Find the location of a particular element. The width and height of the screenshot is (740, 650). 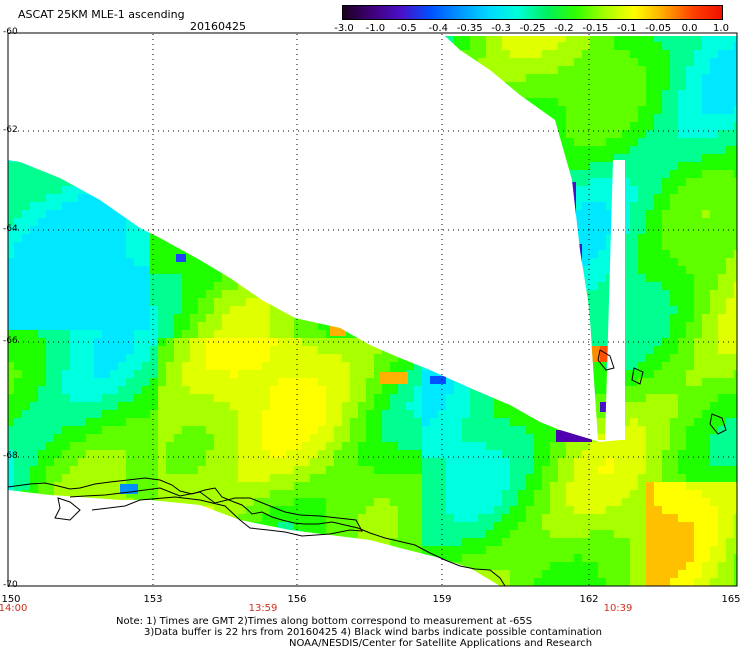

colorbar-tick-label: 0.0 is located at coordinates (689, 28).